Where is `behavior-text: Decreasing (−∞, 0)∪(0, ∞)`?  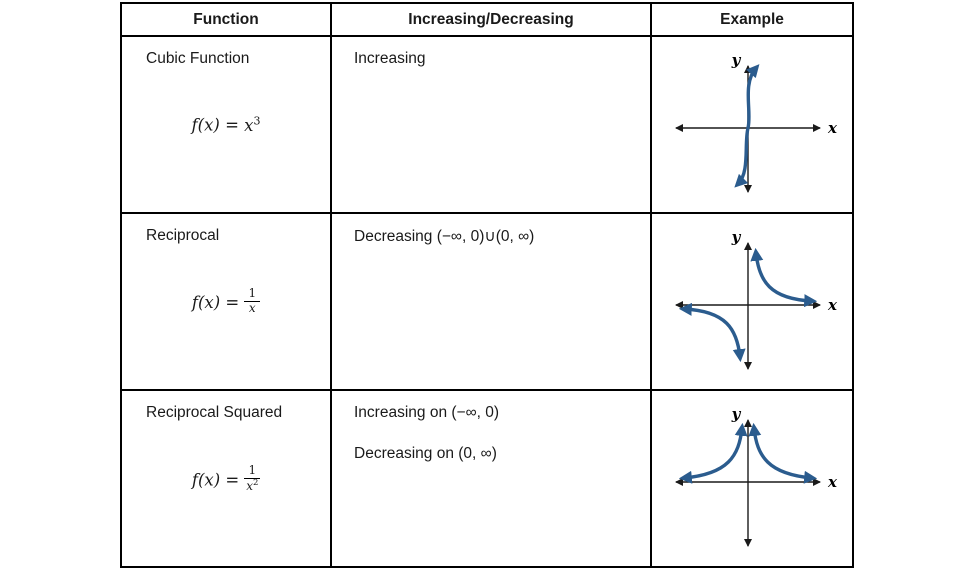 behavior-text: Decreasing (−∞, 0)∪(0, ∞) is located at coordinates (444, 236).